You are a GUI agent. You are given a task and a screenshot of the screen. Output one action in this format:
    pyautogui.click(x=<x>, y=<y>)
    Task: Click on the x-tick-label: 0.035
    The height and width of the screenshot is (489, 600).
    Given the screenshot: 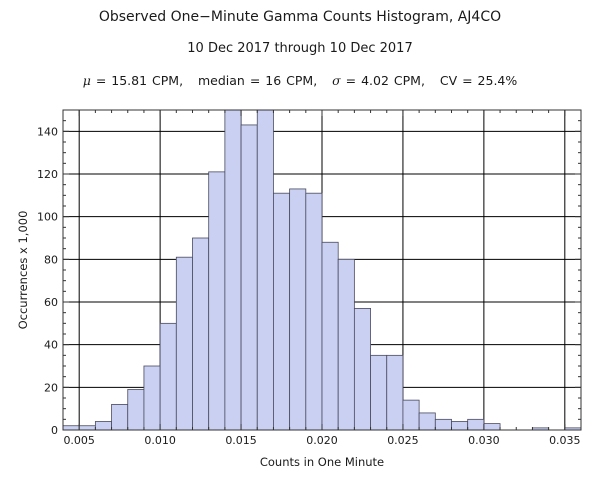 What is the action you would take?
    pyautogui.click(x=565, y=440)
    